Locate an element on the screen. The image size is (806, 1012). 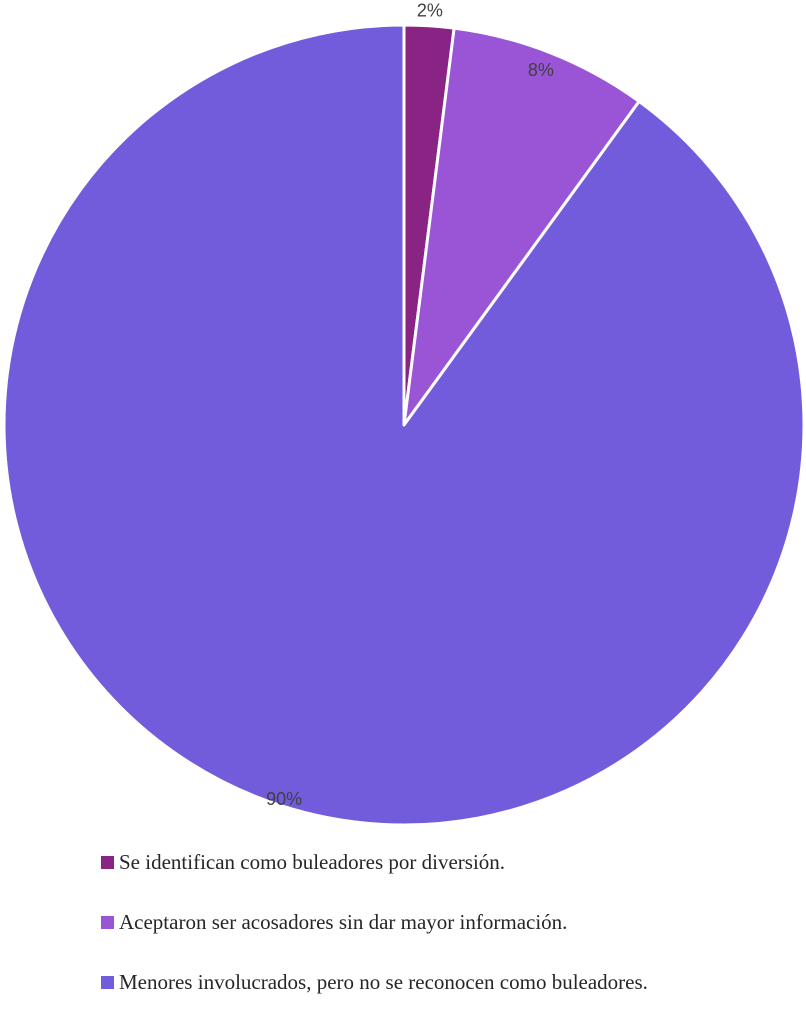
data-label-3: 90% is located at coordinates (284, 799).